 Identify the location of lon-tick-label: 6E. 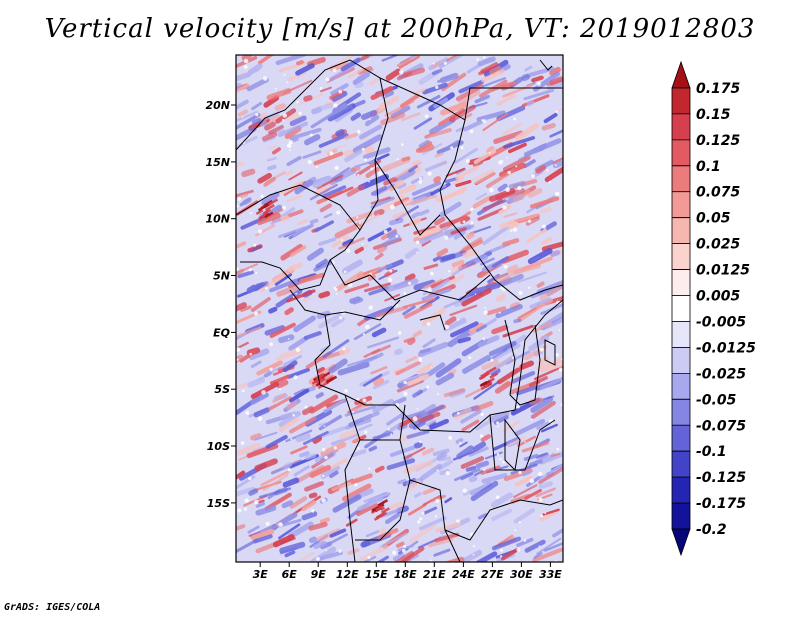
(290, 574).